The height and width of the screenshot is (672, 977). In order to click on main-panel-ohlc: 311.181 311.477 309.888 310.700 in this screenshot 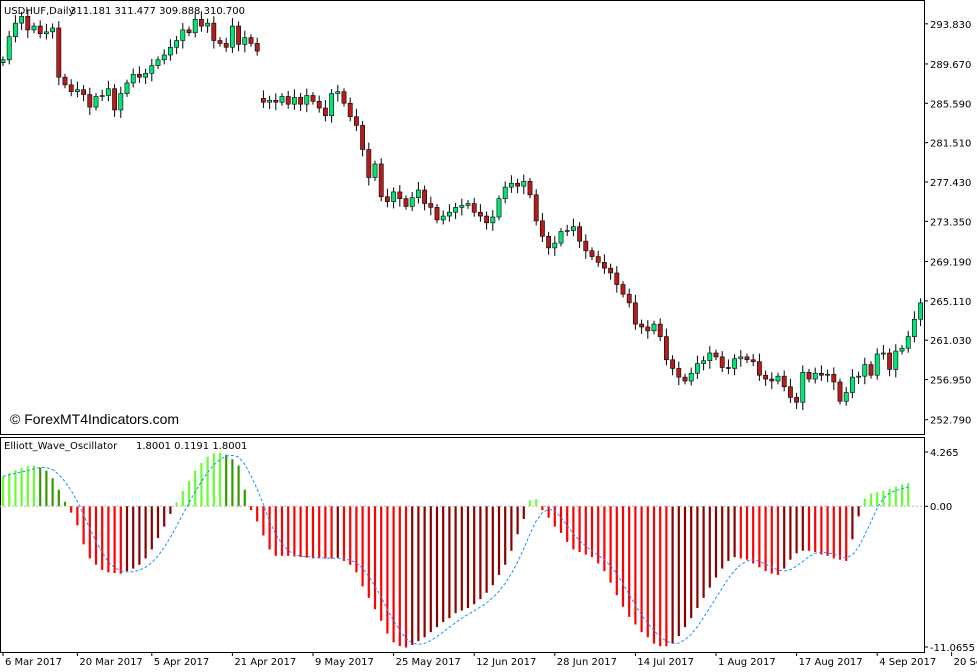, I will do `click(157, 11)`.